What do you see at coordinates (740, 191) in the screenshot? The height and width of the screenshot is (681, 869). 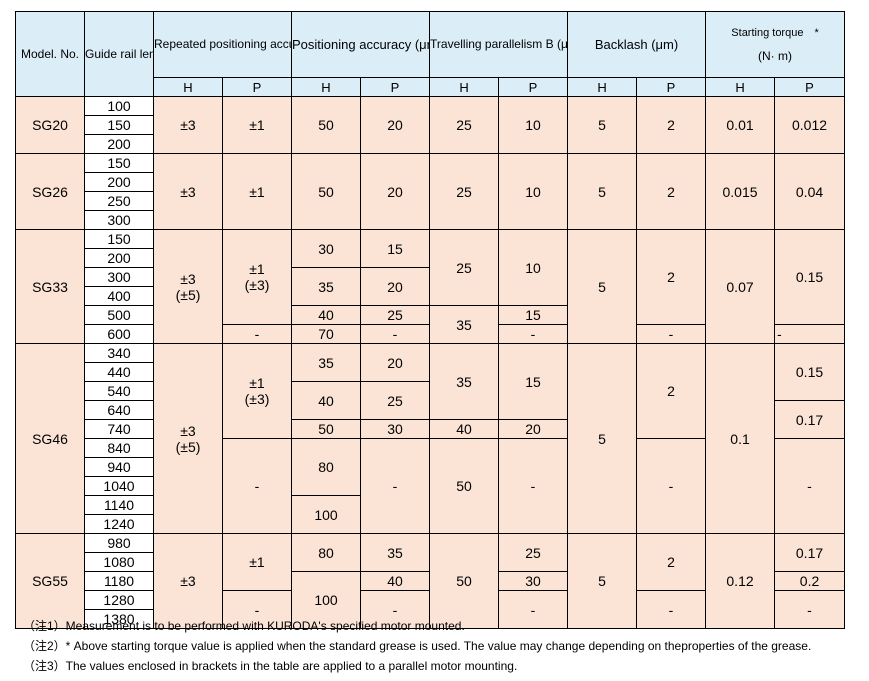 I see `torque-h: 0.015` at bounding box center [740, 191].